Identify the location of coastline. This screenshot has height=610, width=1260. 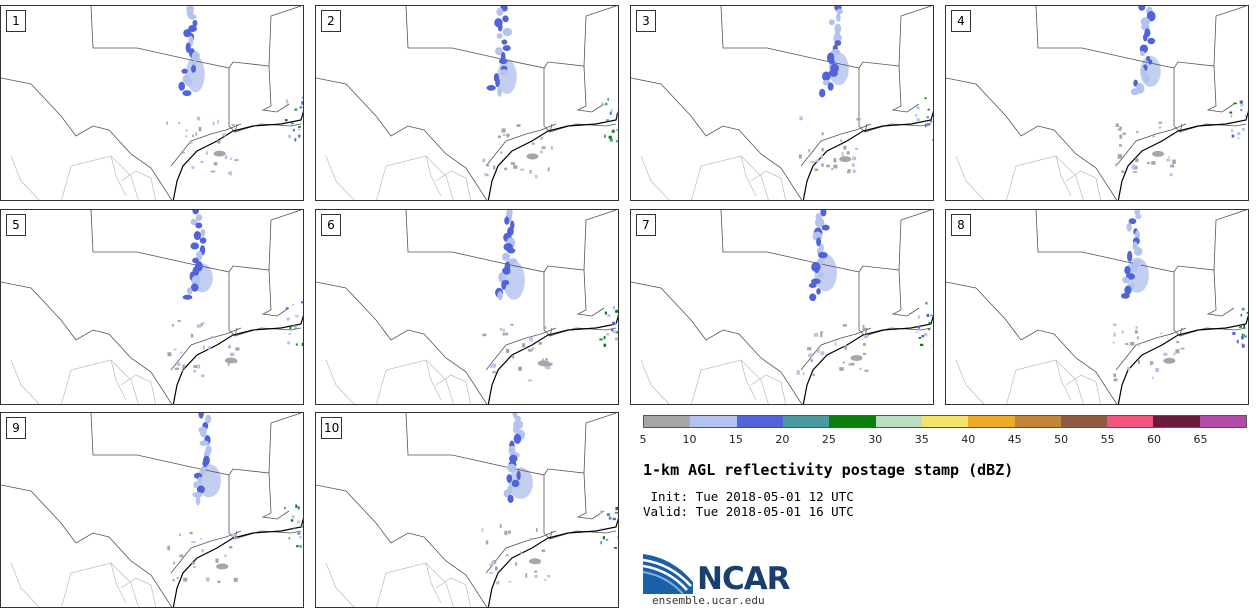
(237, 155).